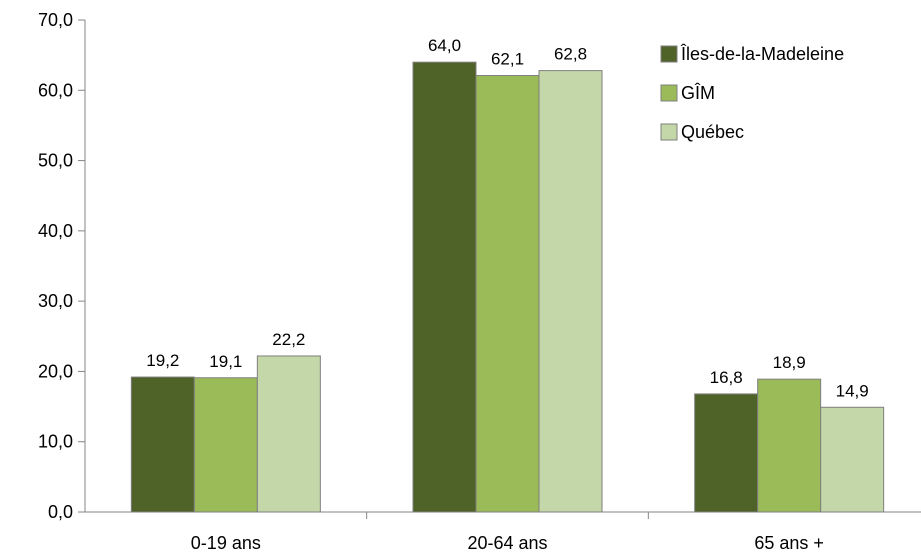 The height and width of the screenshot is (556, 921). I want to click on y-tick-label: 40,0, so click(55, 231).